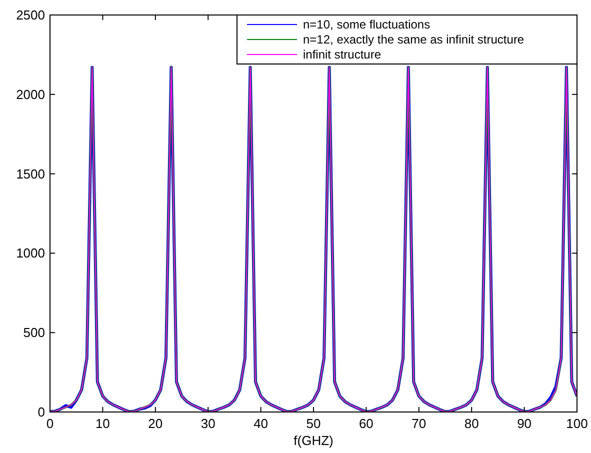 The width and height of the screenshot is (591, 453). What do you see at coordinates (419, 423) in the screenshot?
I see `x-tick-label: 70` at bounding box center [419, 423].